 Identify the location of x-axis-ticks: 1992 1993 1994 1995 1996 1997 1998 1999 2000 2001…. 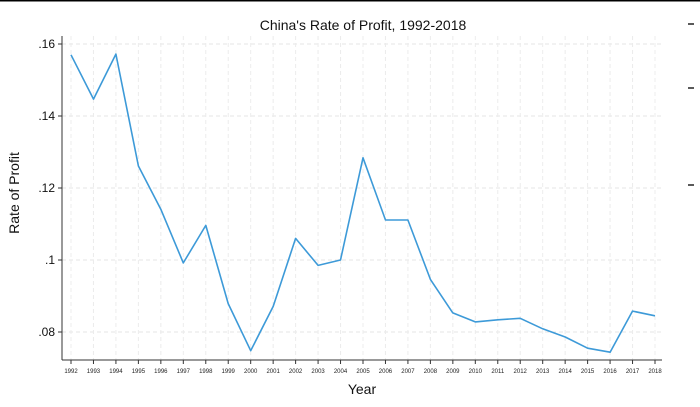
(363, 367).